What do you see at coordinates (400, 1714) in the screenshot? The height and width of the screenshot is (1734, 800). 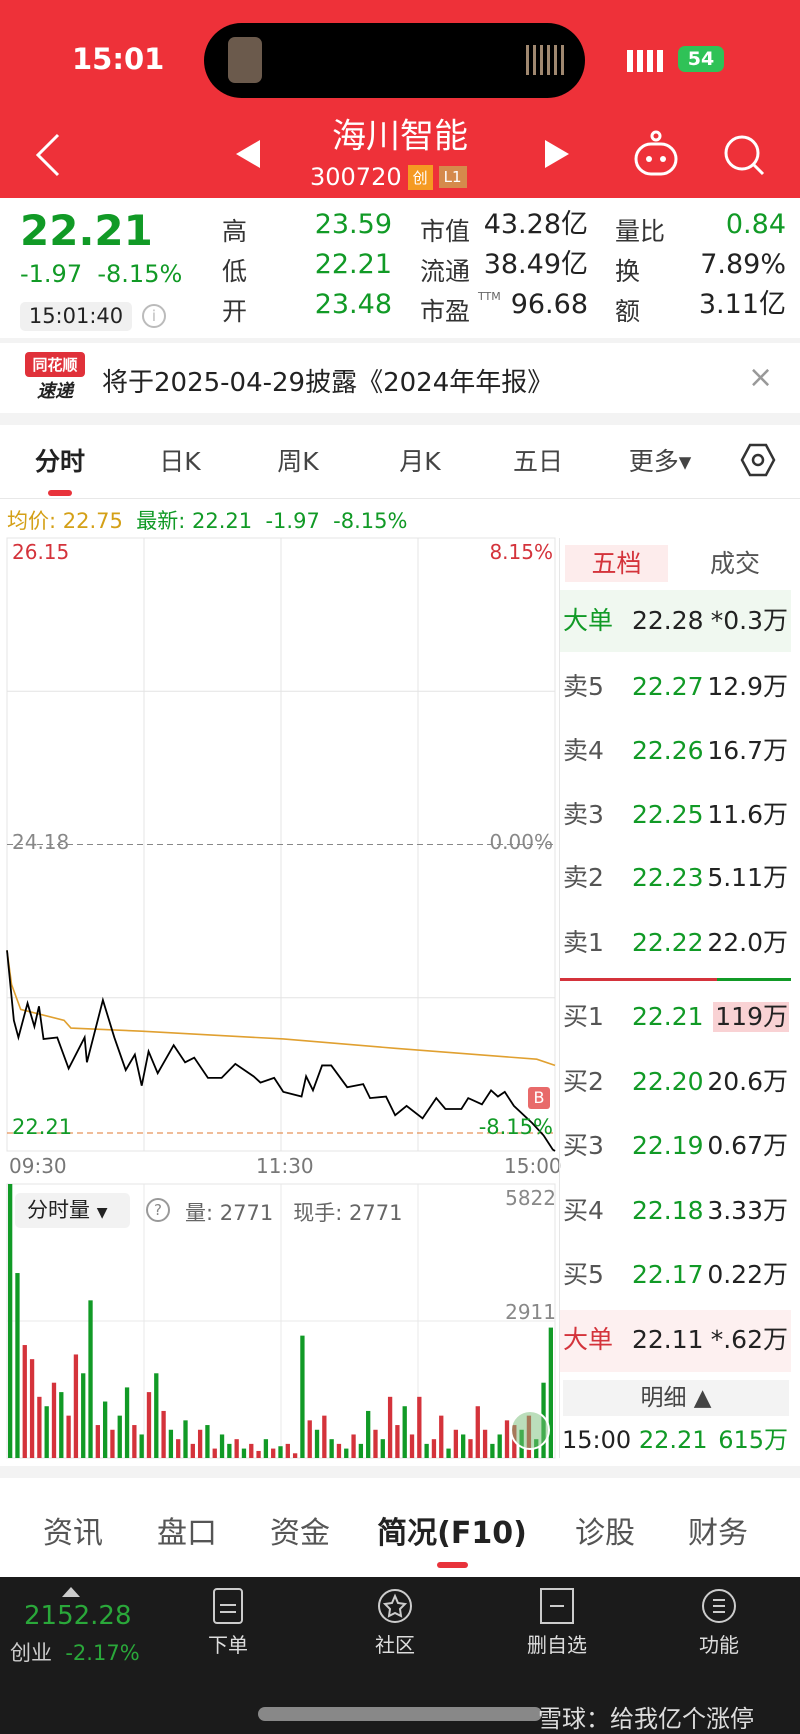 I see `home-indicator` at bounding box center [400, 1714].